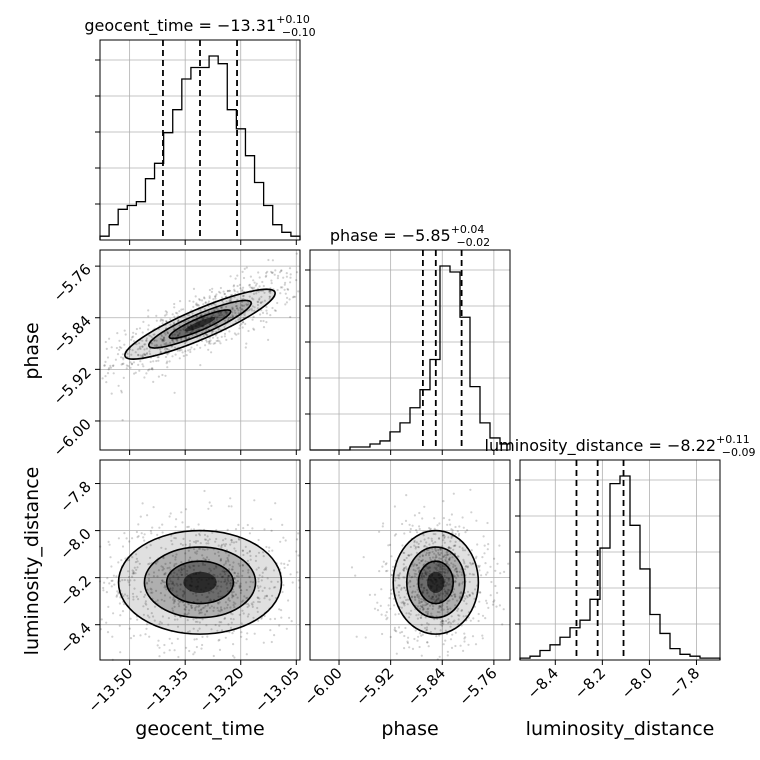  I want to click on ylabel-phase: phase, so click(32, 350).